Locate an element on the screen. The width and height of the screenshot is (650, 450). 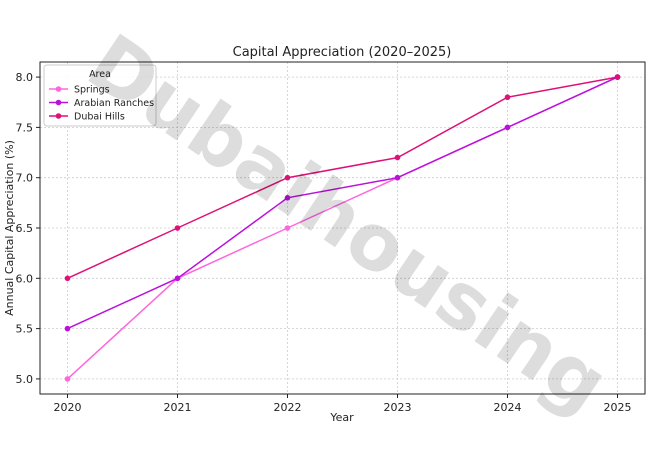
legend-box is located at coordinates (100, 95).